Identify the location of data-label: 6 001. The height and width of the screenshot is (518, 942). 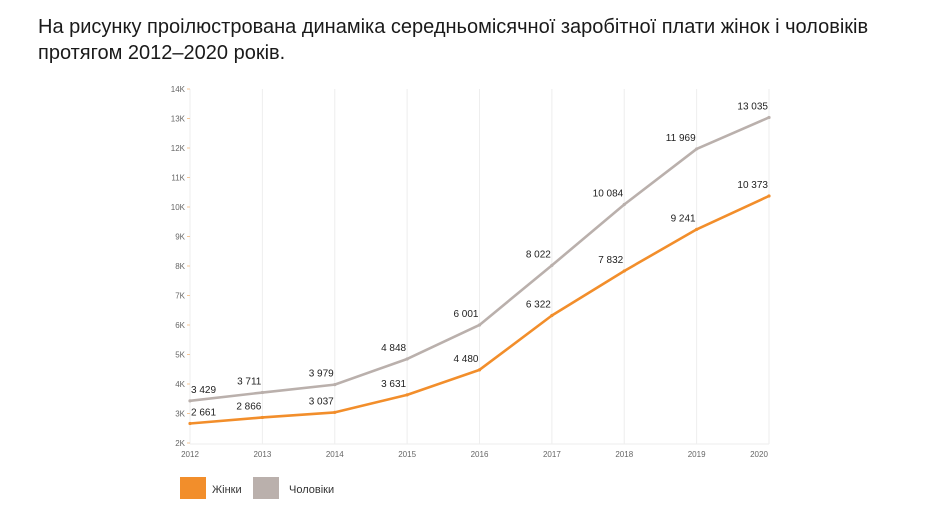
(465, 314).